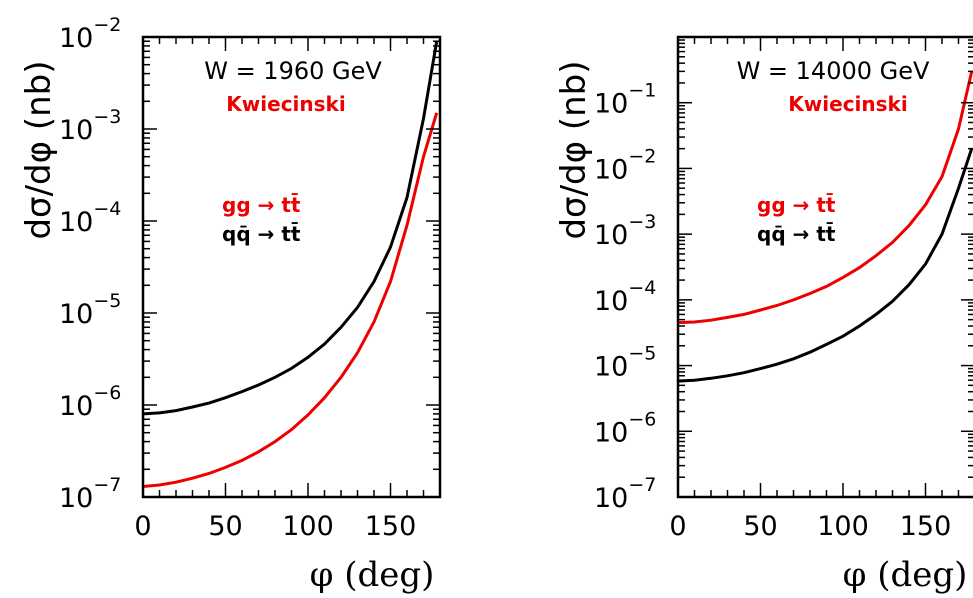  I want to click on series-line-gg, so click(825, 198).